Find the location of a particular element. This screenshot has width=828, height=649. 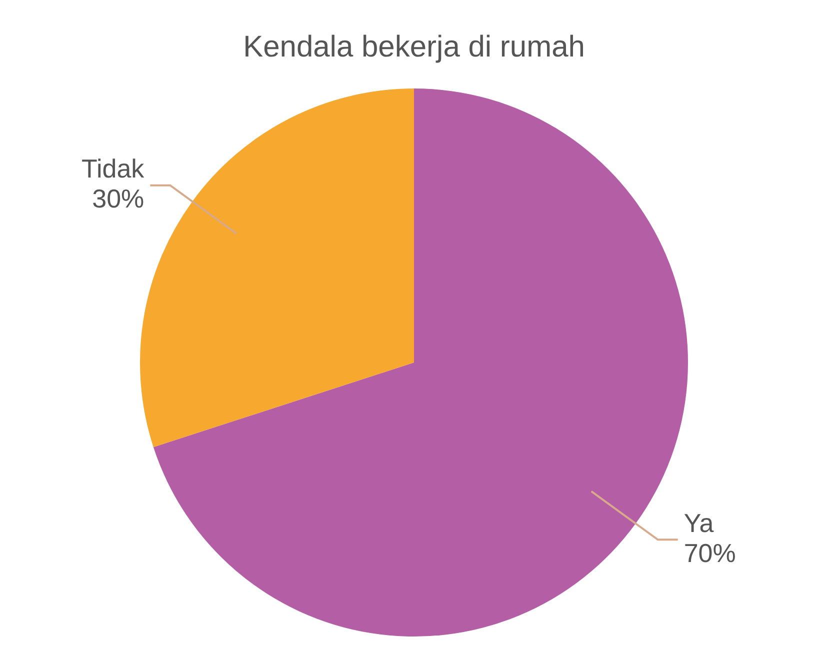

slice-label: Tidak is located at coordinates (114, 169).